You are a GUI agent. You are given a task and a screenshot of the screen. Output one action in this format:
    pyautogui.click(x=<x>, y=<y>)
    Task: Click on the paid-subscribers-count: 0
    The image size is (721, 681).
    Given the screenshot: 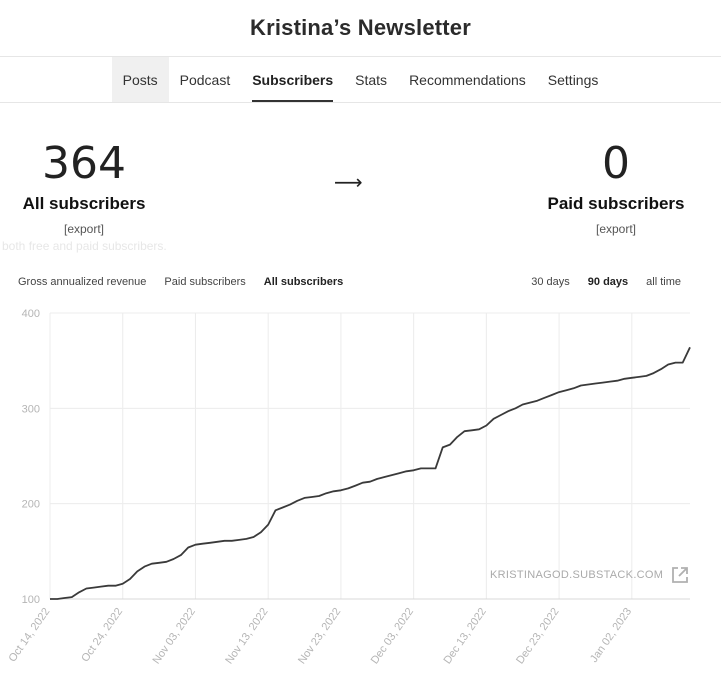 What is the action you would take?
    pyautogui.click(x=616, y=163)
    